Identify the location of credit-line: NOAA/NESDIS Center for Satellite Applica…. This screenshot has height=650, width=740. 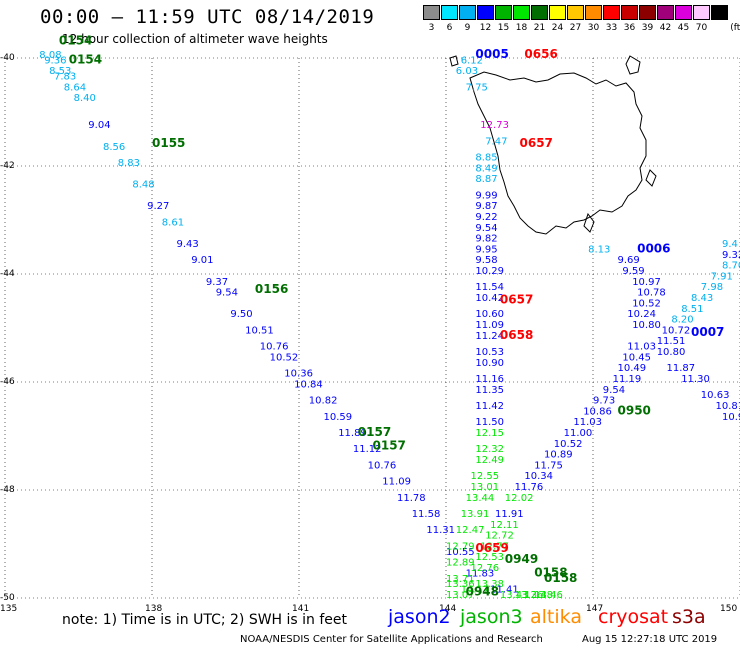
(391, 639).